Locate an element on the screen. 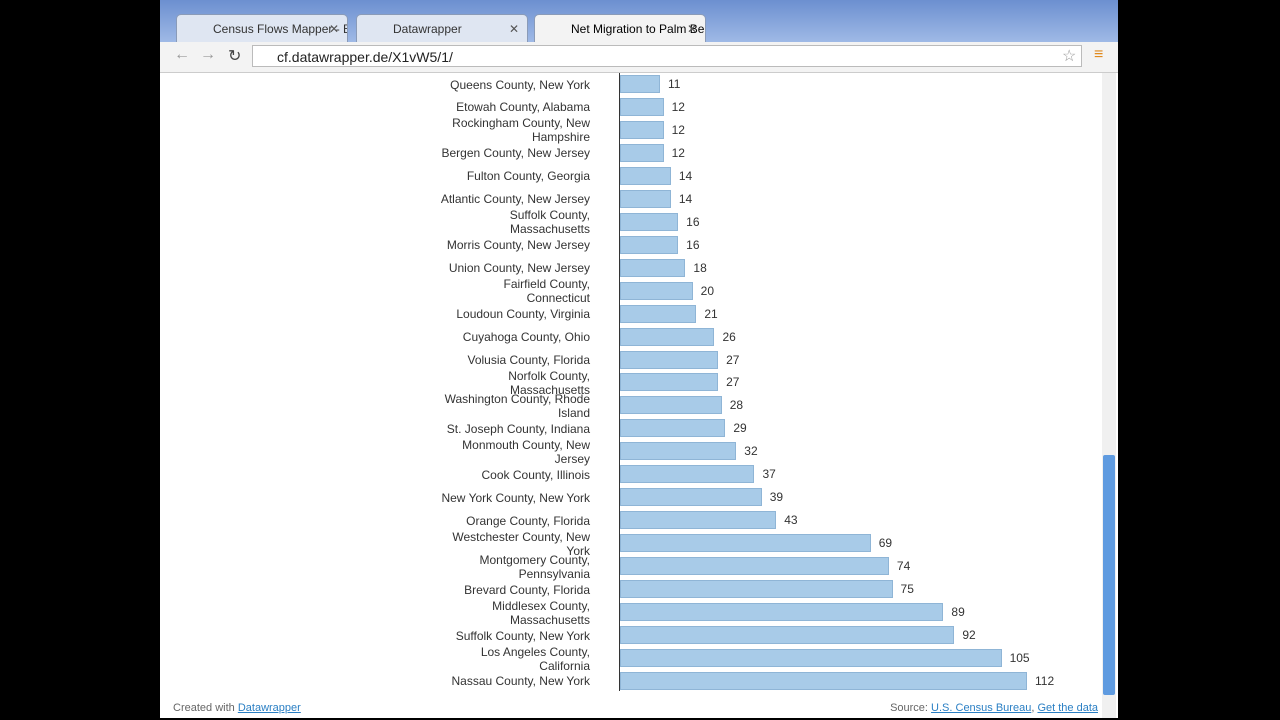 Image resolution: width=1280 pixels, height=720 pixels. category-label: Suffolk County, New York is located at coordinates (522, 635).